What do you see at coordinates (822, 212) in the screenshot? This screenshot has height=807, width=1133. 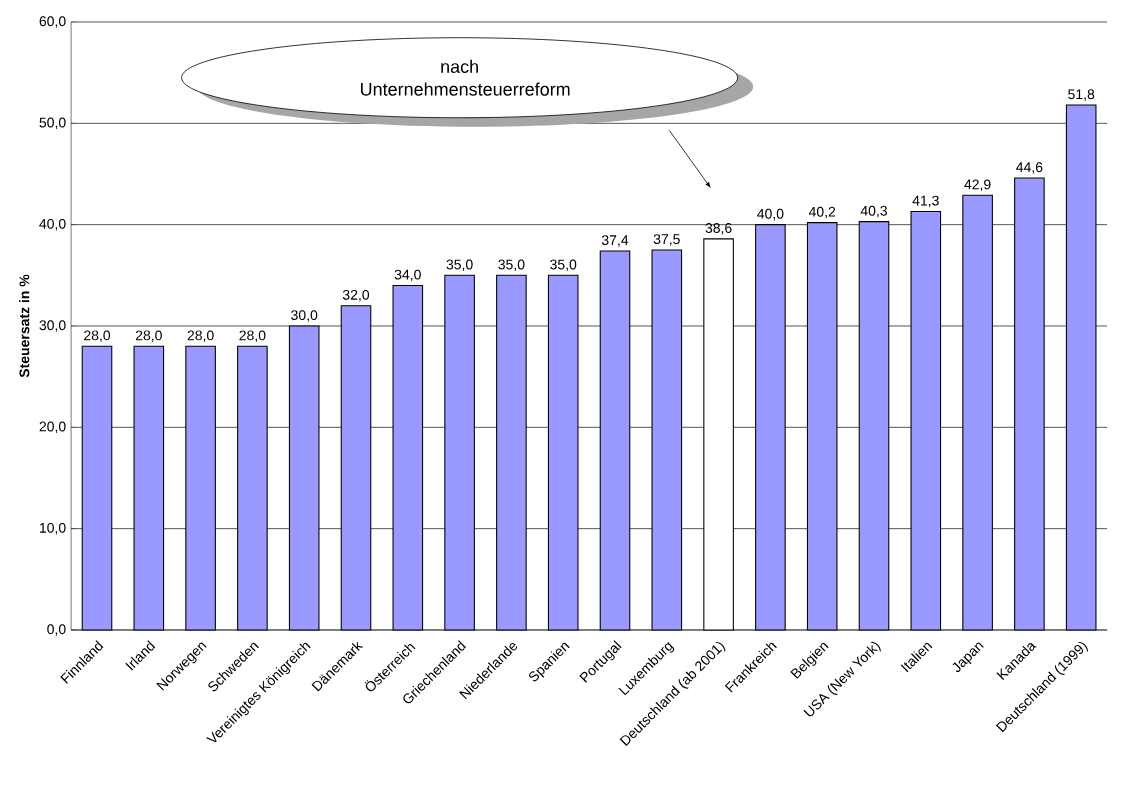 I see `data-label: 40,2` at bounding box center [822, 212].